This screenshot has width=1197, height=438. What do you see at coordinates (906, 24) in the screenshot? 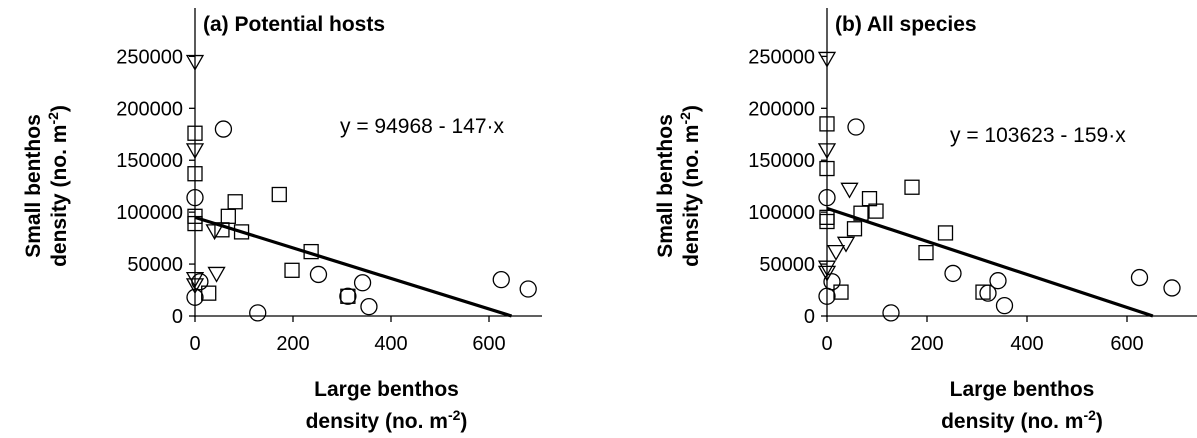
I see `chart-title: (b) All species` at bounding box center [906, 24].